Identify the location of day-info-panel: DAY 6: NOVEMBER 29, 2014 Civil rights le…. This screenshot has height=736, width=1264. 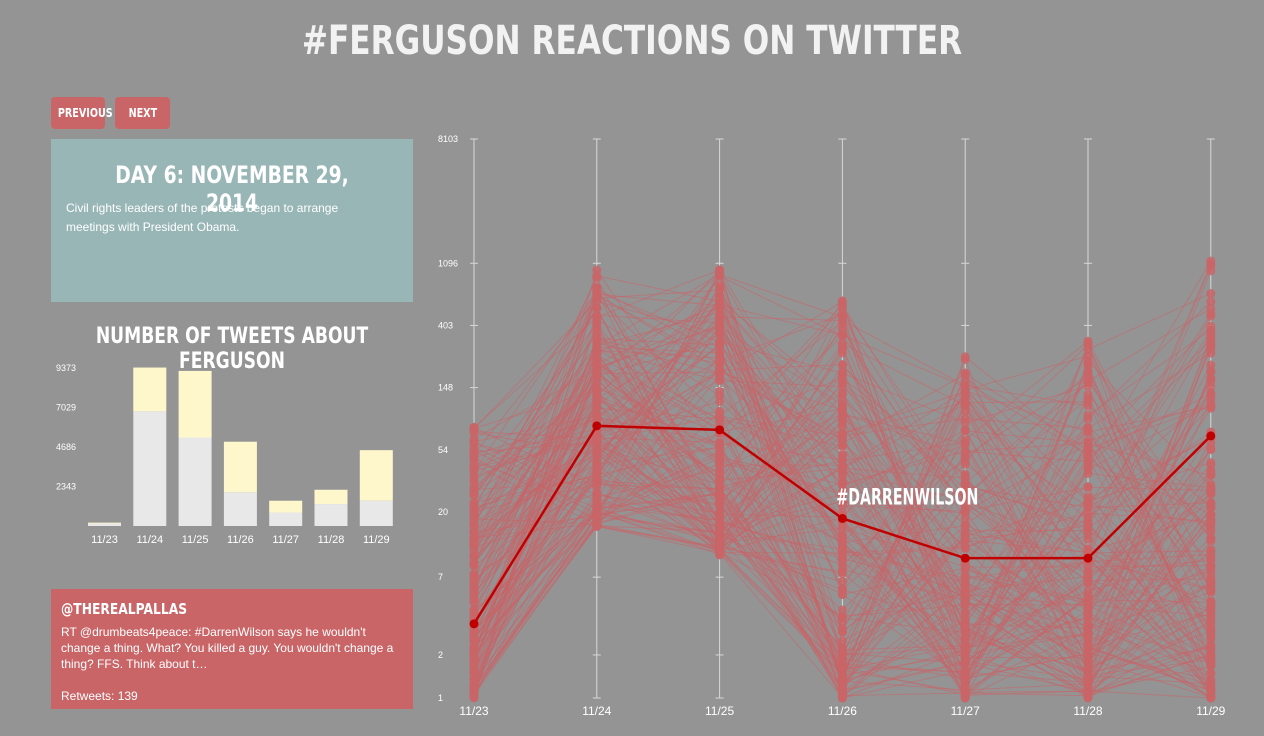
(232, 220).